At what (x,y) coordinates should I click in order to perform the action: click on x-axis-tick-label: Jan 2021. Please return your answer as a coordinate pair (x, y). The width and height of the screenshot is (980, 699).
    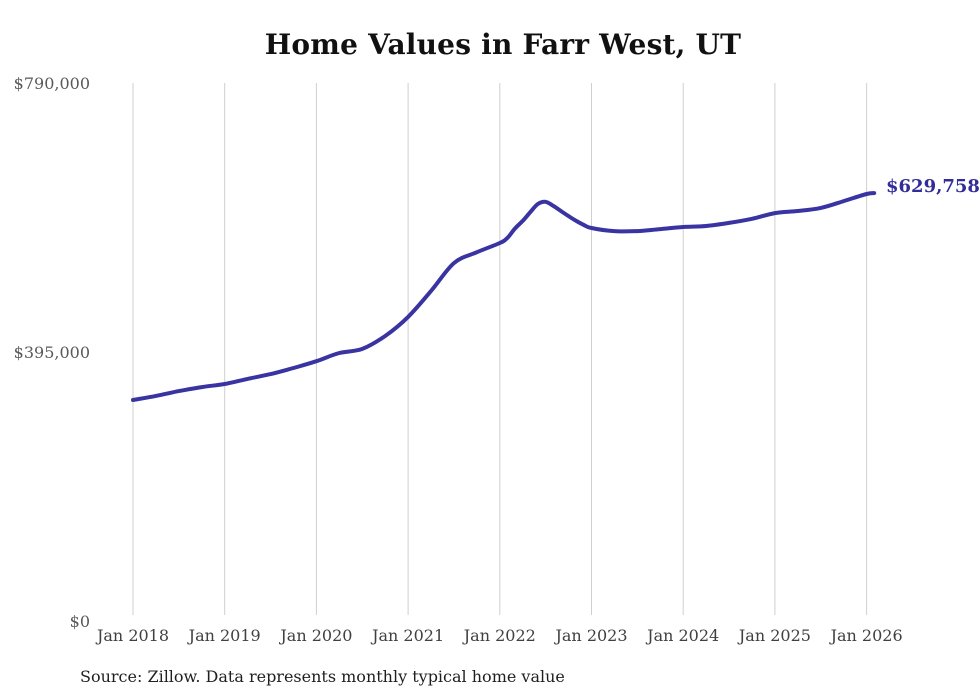
    Looking at the image, I should click on (408, 635).